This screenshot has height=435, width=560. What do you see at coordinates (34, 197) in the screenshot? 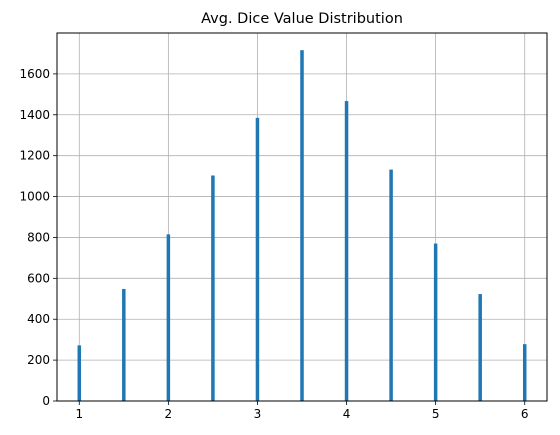
I see `y-tick-label: 1000` at bounding box center [34, 197].